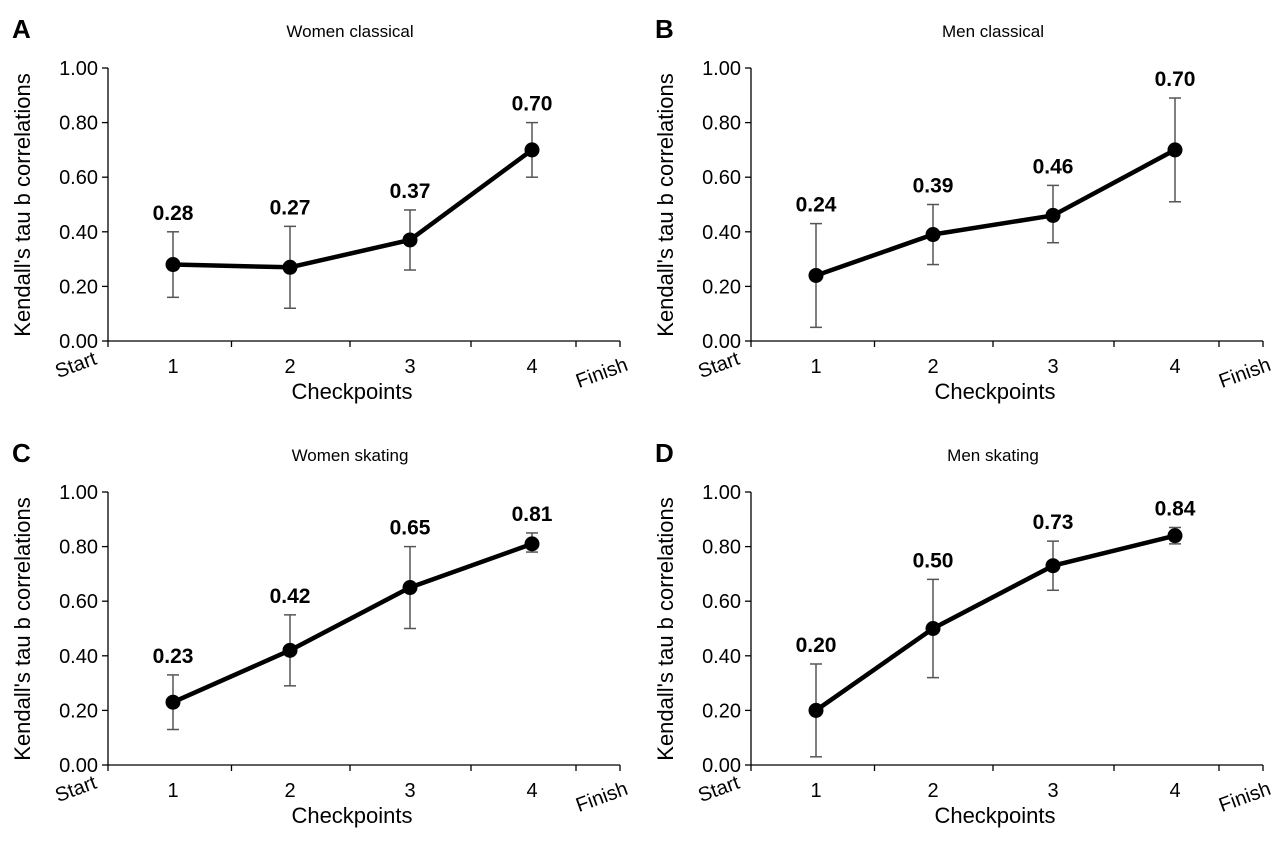 This screenshot has height=847, width=1287. I want to click on chart-title: Women classical, so click(349, 31).